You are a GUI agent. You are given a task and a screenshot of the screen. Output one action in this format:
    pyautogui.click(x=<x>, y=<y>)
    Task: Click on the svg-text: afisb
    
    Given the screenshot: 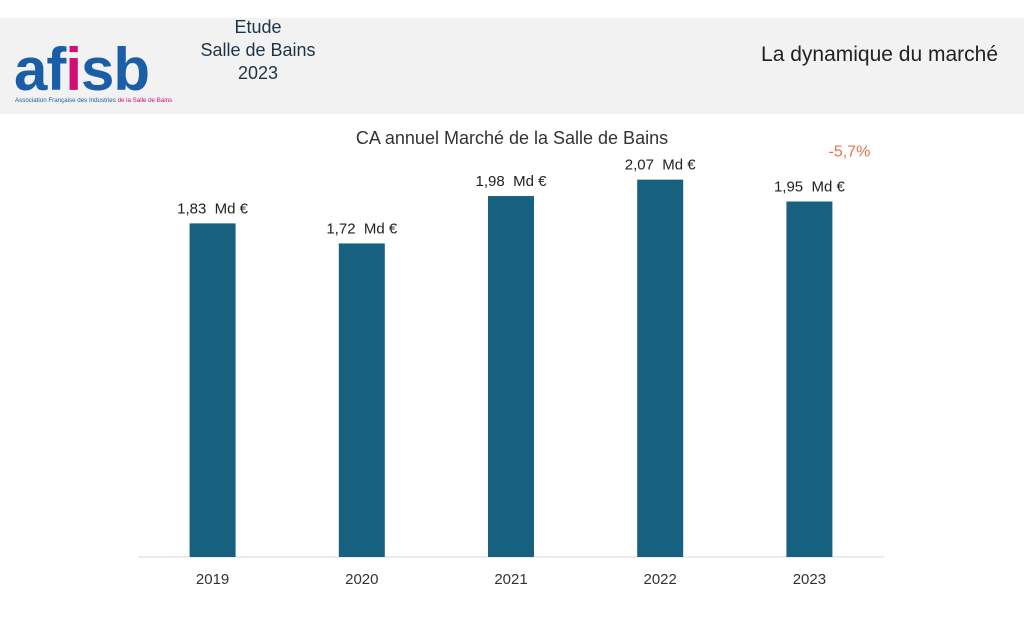 What is the action you would take?
    pyautogui.click(x=81, y=69)
    